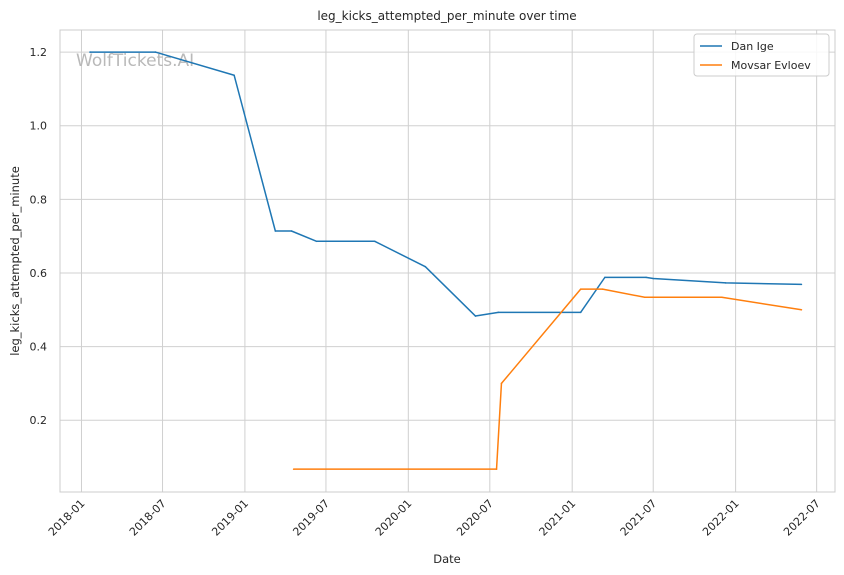 The image size is (844, 575). Describe the element at coordinates (39, 420) in the screenshot. I see `y-tick-label: 0.2` at that location.